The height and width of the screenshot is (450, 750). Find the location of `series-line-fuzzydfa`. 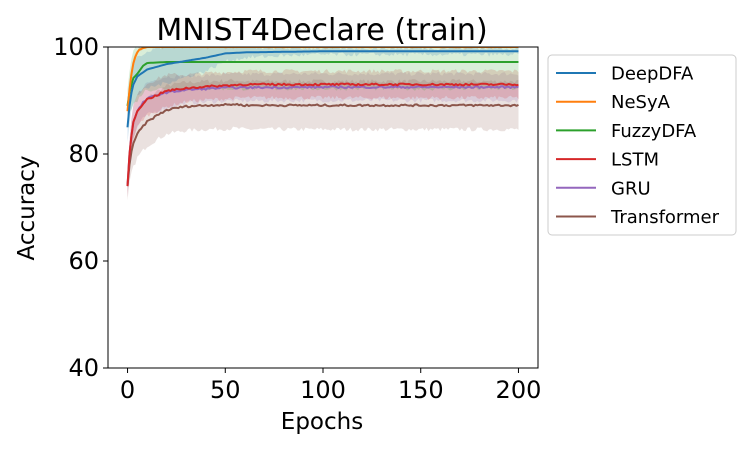

series-line-fuzzydfa is located at coordinates (322, 84).